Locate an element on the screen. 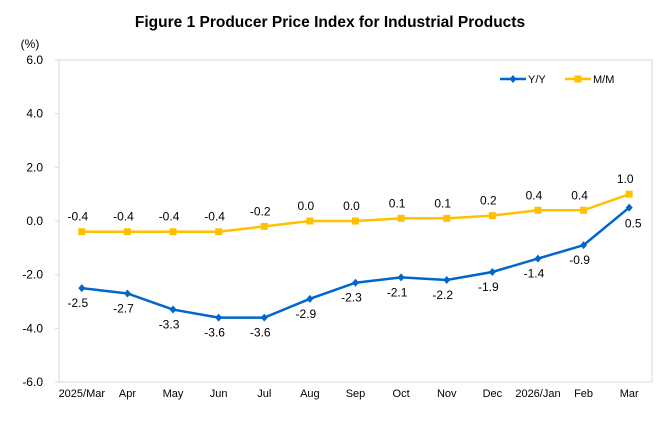 Image resolution: width=660 pixels, height=445 pixels. y-tick-label: 4.0 is located at coordinates (34, 114).